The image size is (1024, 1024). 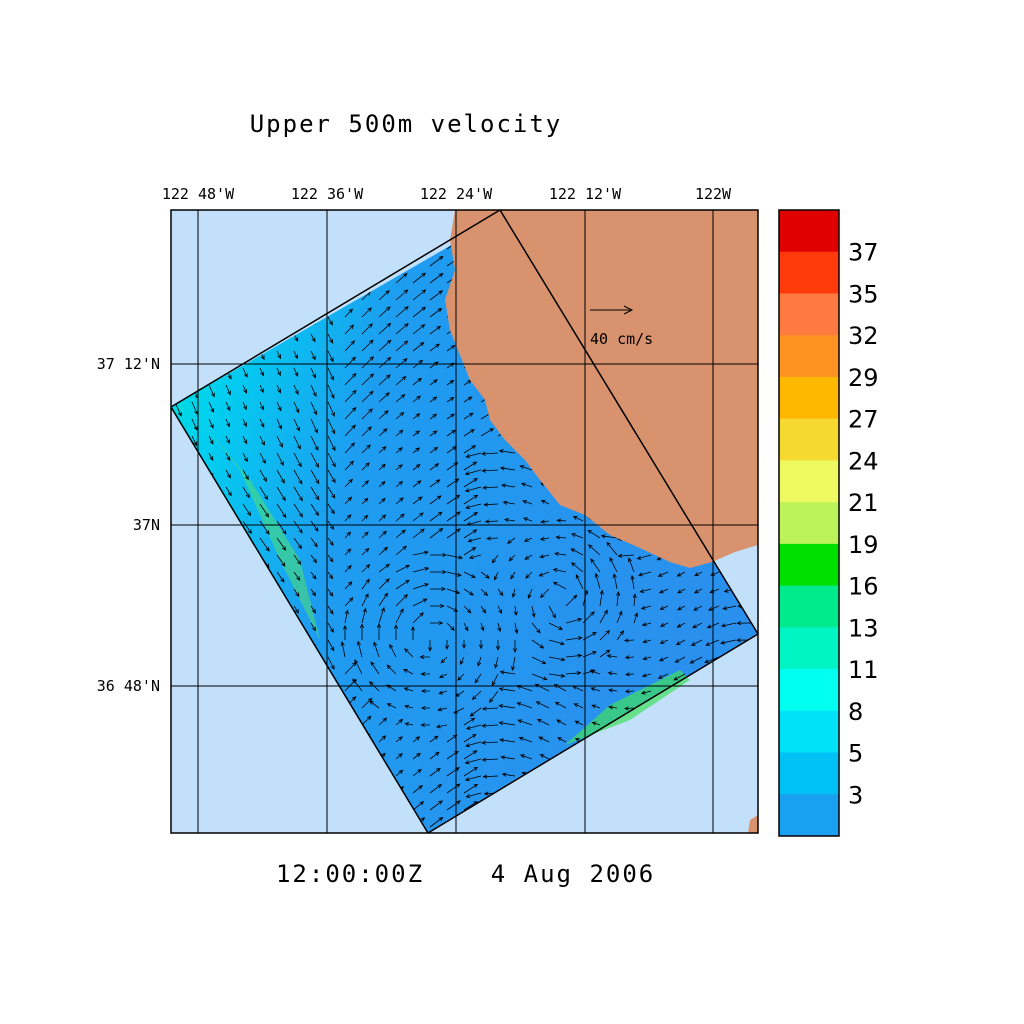 What do you see at coordinates (855, 754) in the screenshot?
I see `colorbar-label: 5` at bounding box center [855, 754].